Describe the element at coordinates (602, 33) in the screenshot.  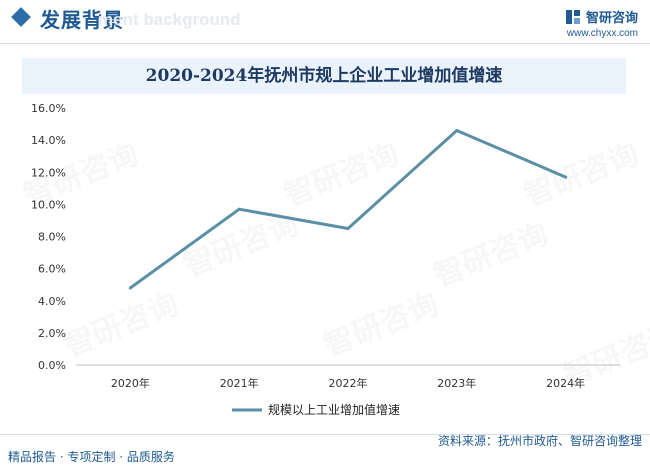
I see `brand-url: www.chyxx.com` at that location.